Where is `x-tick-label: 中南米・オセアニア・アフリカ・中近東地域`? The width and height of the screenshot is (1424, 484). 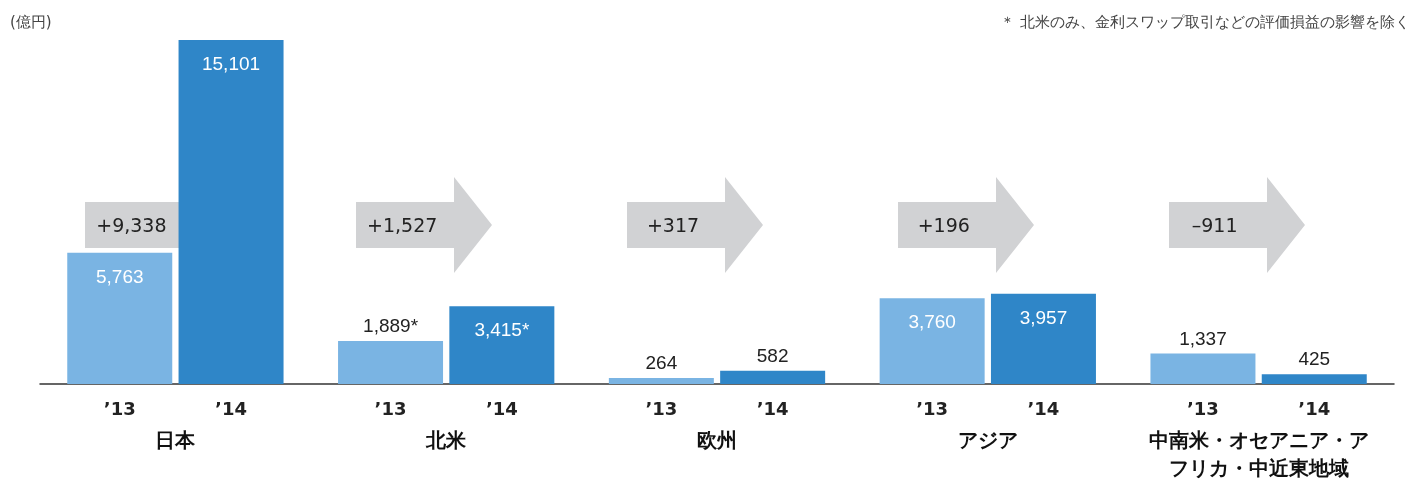 x-tick-label: 中南米・オセアニア・アフリカ・中近東地域 is located at coordinates (1258, 454).